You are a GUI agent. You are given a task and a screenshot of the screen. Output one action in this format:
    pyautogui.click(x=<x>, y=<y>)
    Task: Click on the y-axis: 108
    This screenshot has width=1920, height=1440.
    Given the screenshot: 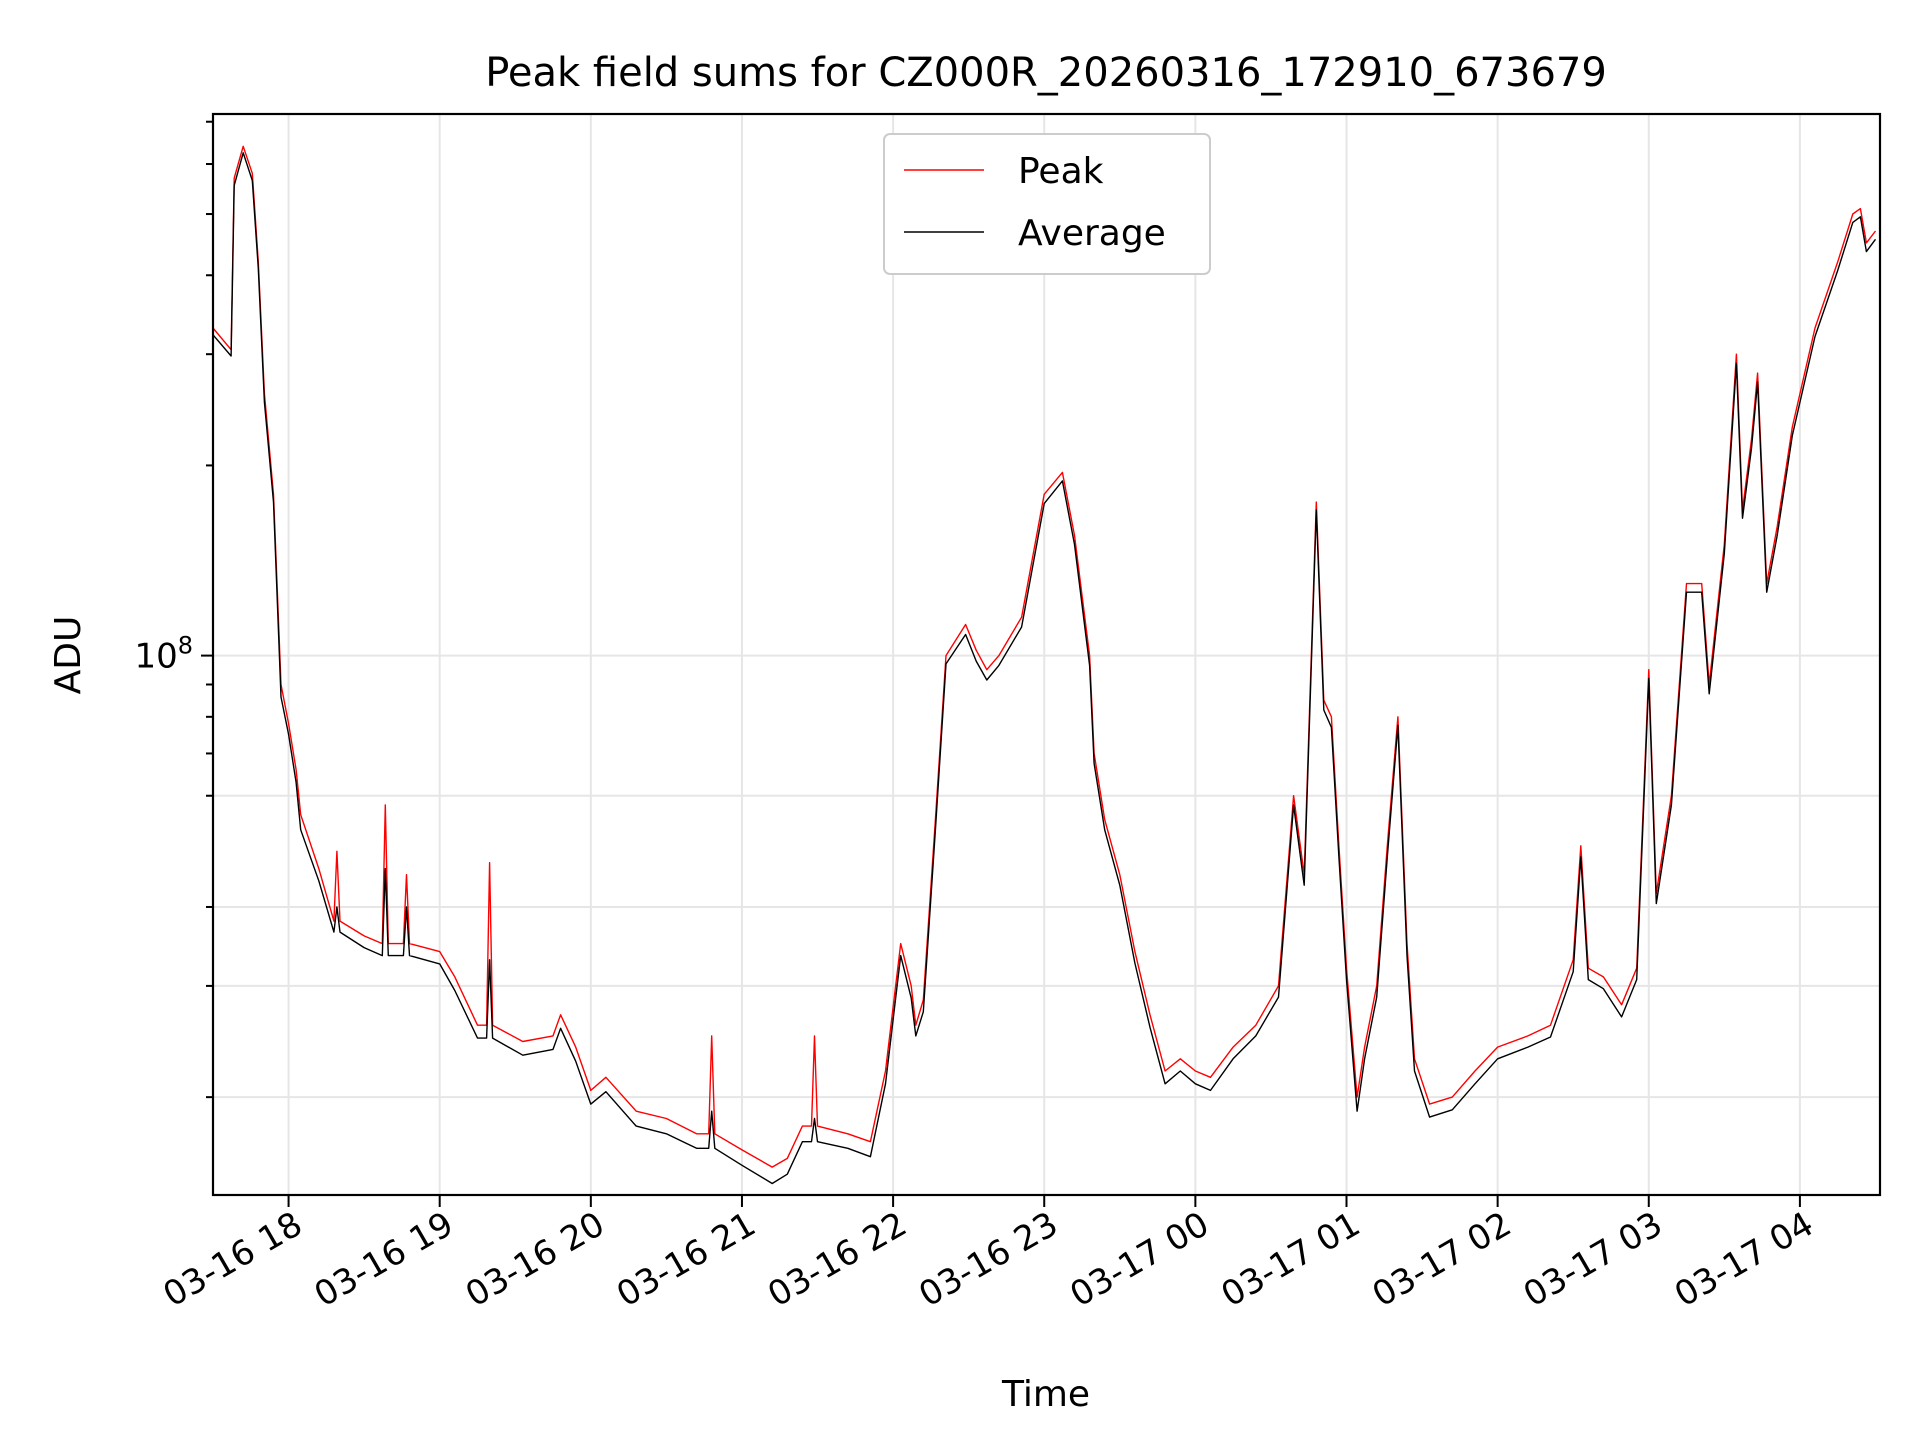 What is the action you would take?
    pyautogui.click(x=173, y=609)
    